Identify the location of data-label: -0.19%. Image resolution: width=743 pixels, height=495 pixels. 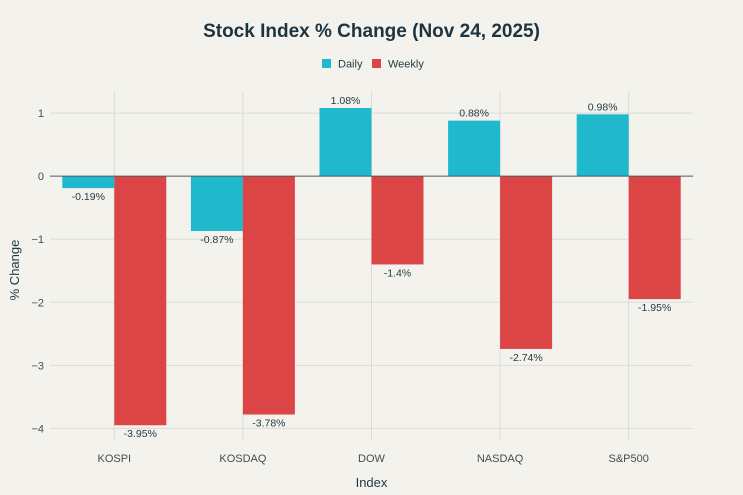
(88, 197).